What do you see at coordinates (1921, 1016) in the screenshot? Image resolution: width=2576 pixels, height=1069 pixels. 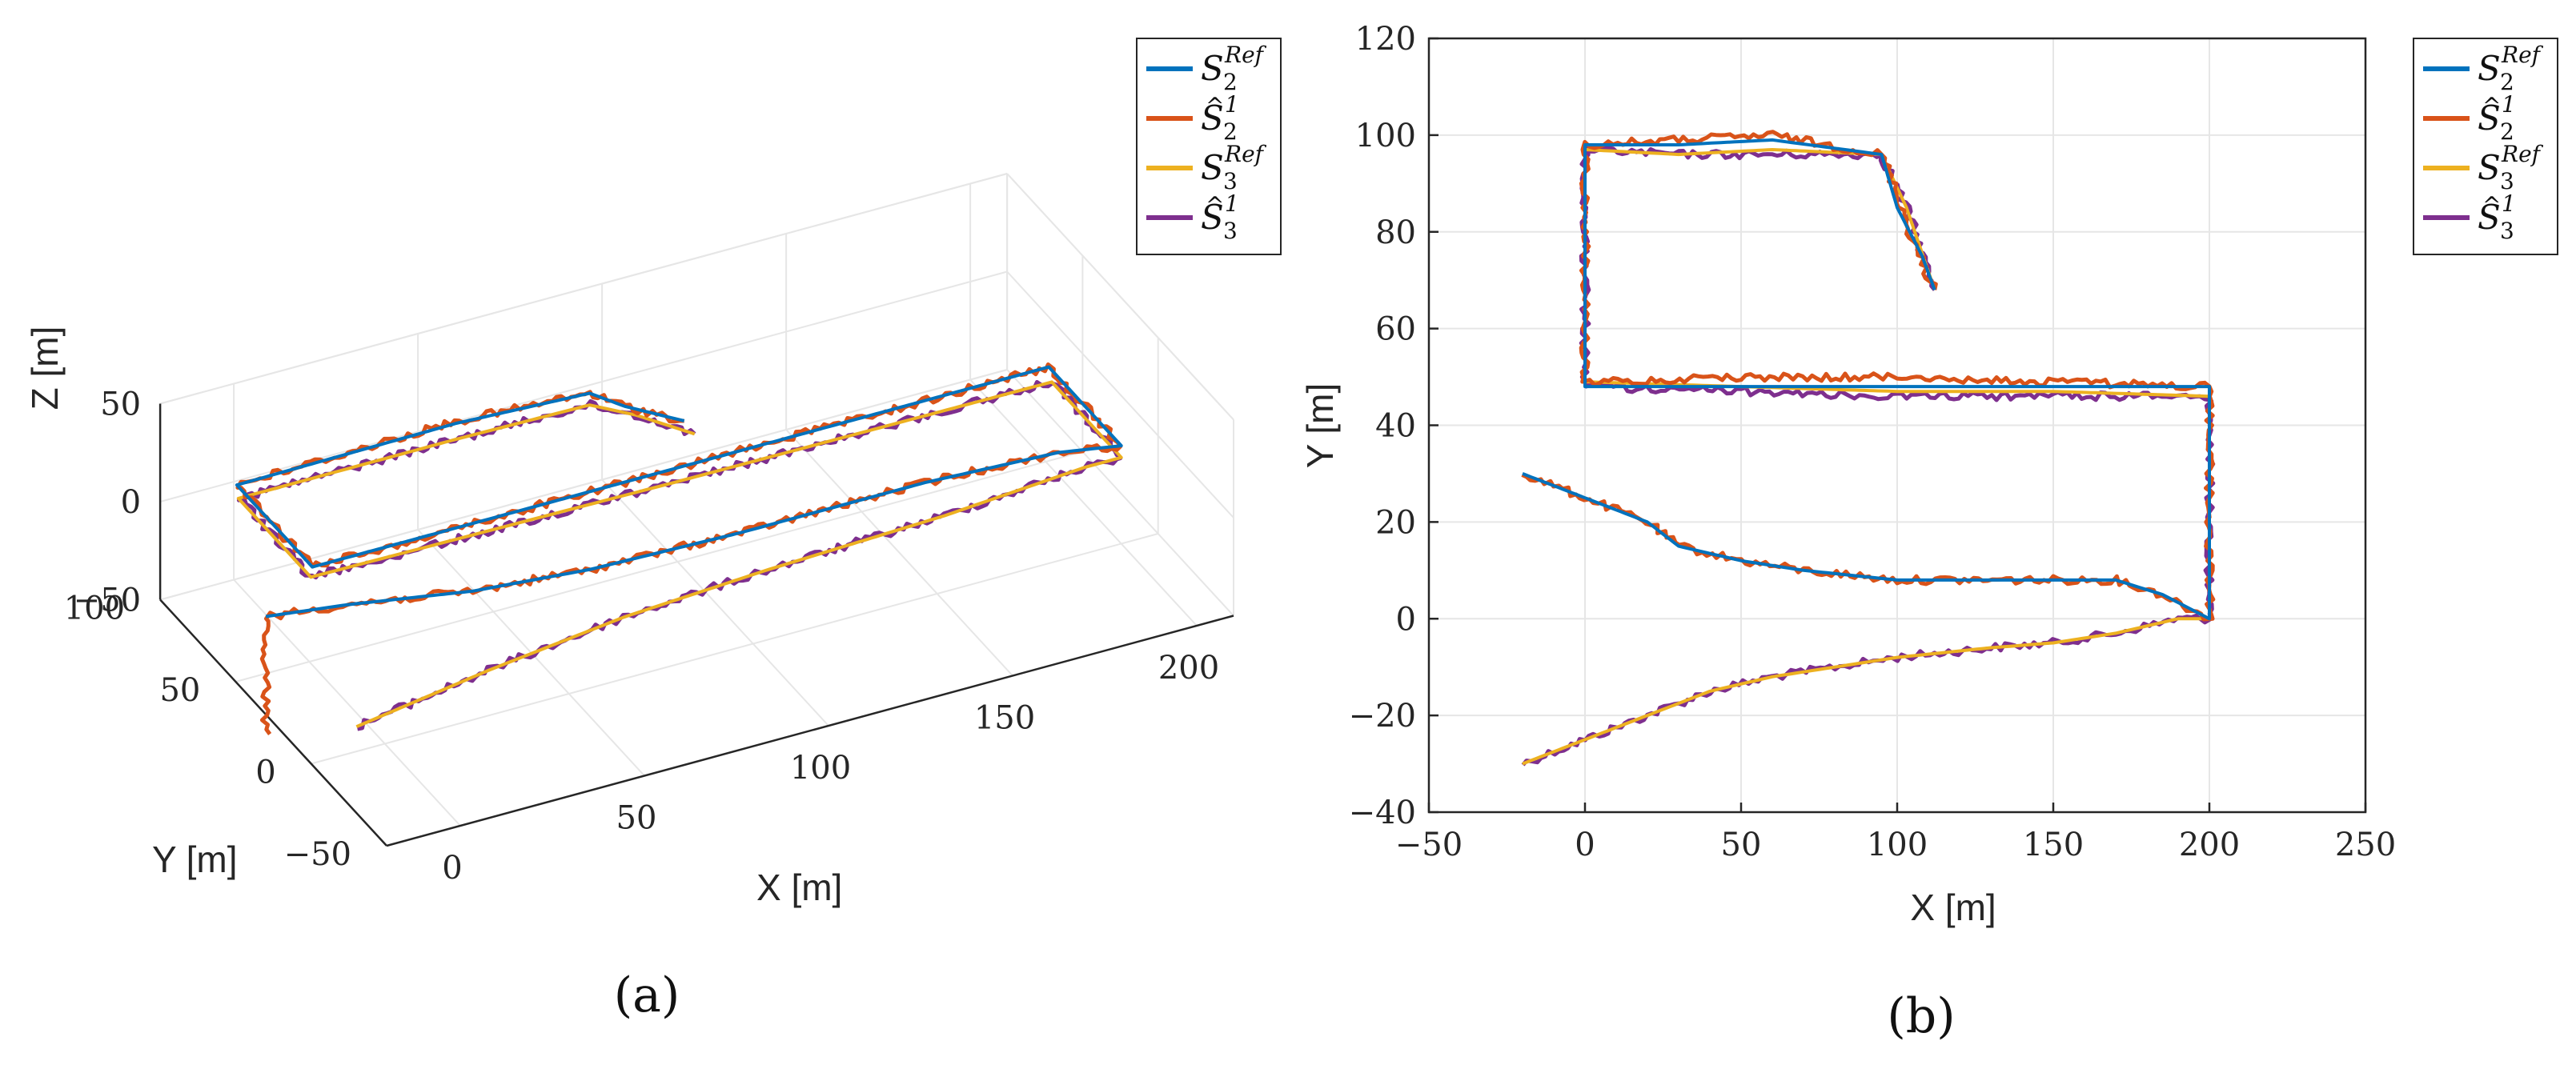 I see `panel-b-label: (b)` at bounding box center [1921, 1016].